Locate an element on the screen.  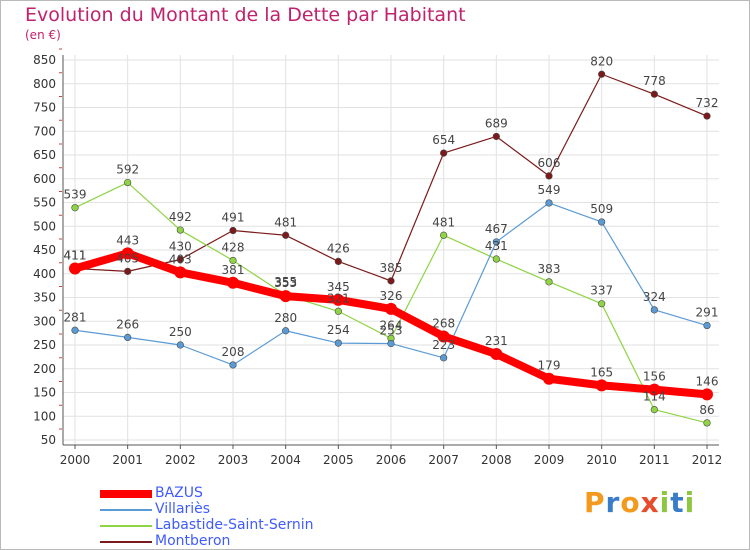
data-label: 431 is located at coordinates (496, 246).